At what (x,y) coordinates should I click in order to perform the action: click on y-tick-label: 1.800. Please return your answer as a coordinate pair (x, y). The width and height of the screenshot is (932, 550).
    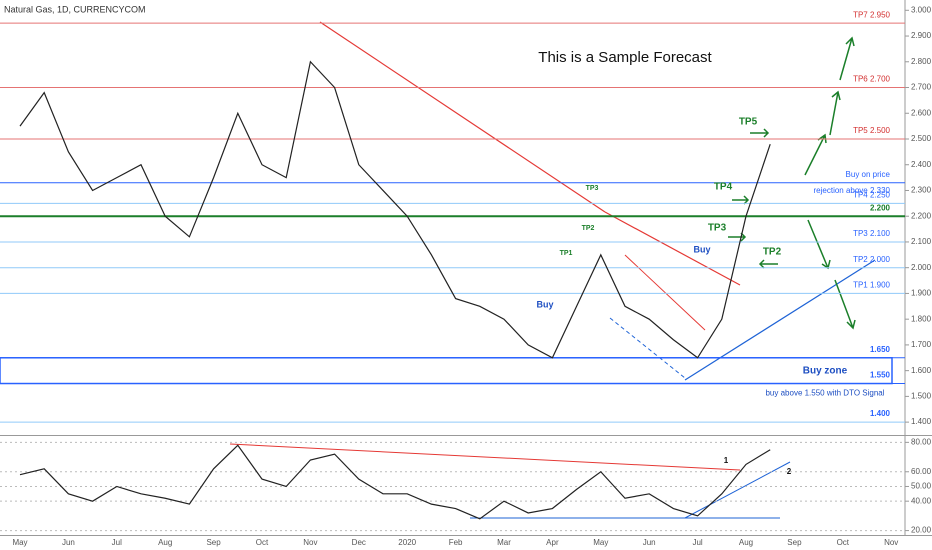
    Looking at the image, I should click on (921, 318).